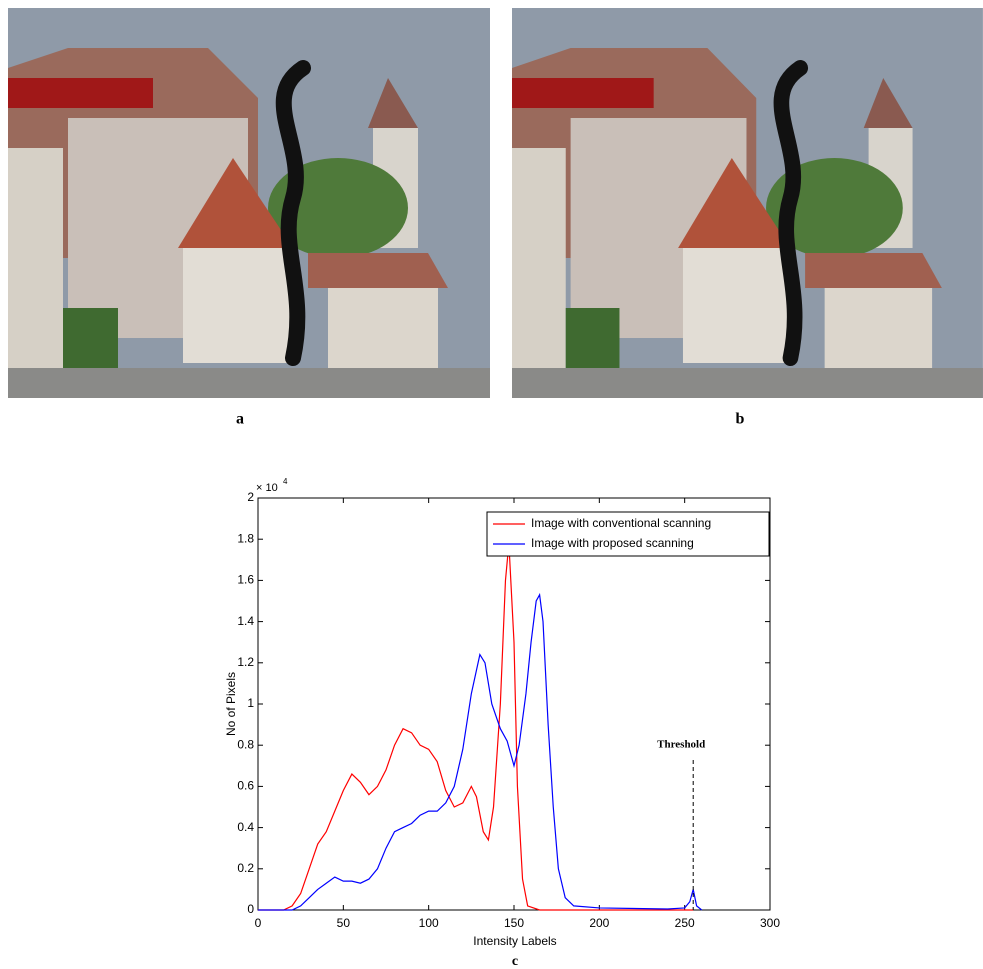 The width and height of the screenshot is (983, 969). What do you see at coordinates (480, 751) in the screenshot?
I see `data-line` at bounding box center [480, 751].